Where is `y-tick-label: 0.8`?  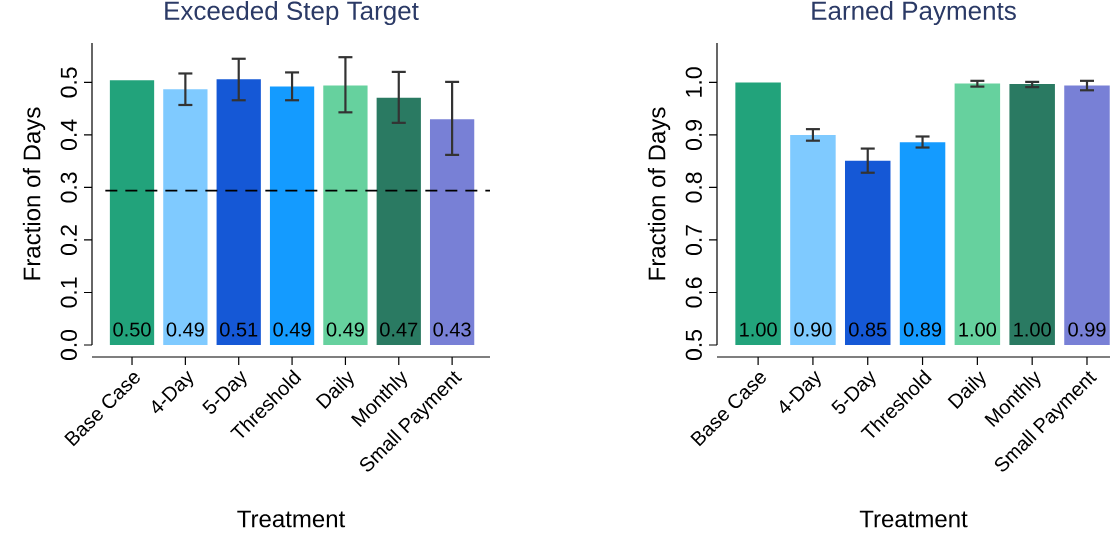
y-tick-label: 0.8 is located at coordinates (693, 187).